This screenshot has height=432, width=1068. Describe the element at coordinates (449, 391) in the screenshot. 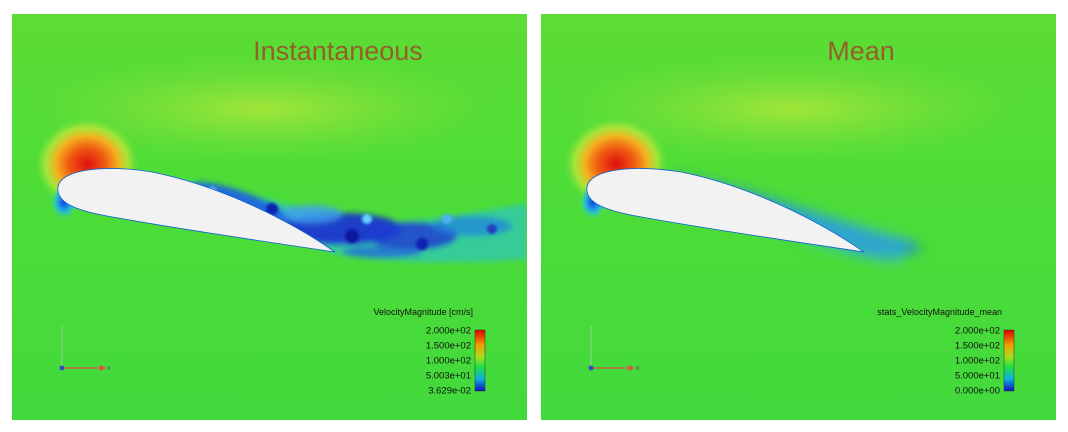

I see `color-bar-label: 3.629e-02` at that location.